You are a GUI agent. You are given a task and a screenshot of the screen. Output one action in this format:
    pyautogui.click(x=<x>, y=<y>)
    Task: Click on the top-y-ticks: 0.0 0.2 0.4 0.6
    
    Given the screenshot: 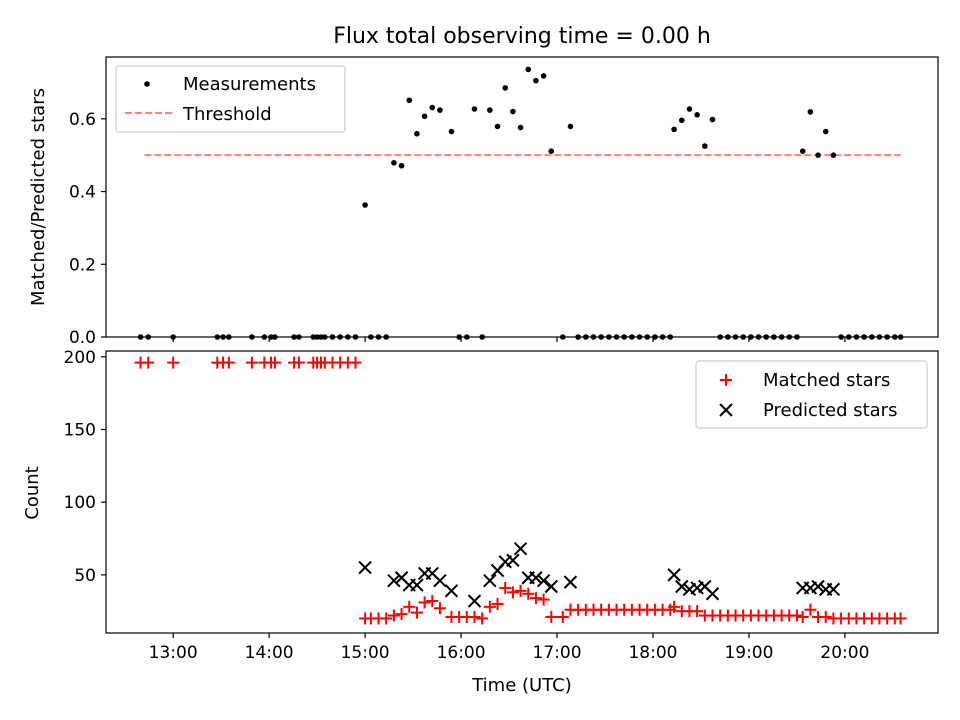 What is the action you would take?
    pyautogui.click(x=87, y=229)
    